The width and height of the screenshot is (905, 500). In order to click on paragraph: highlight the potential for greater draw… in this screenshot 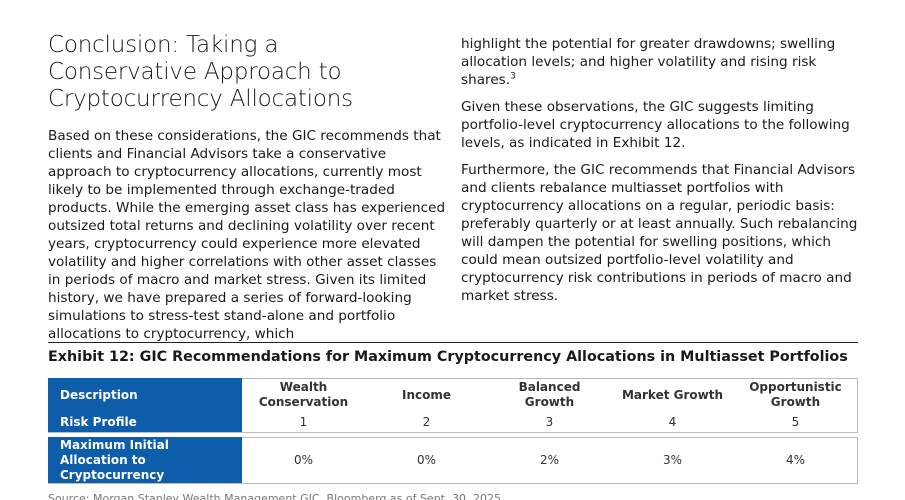, I will do `click(661, 62)`.